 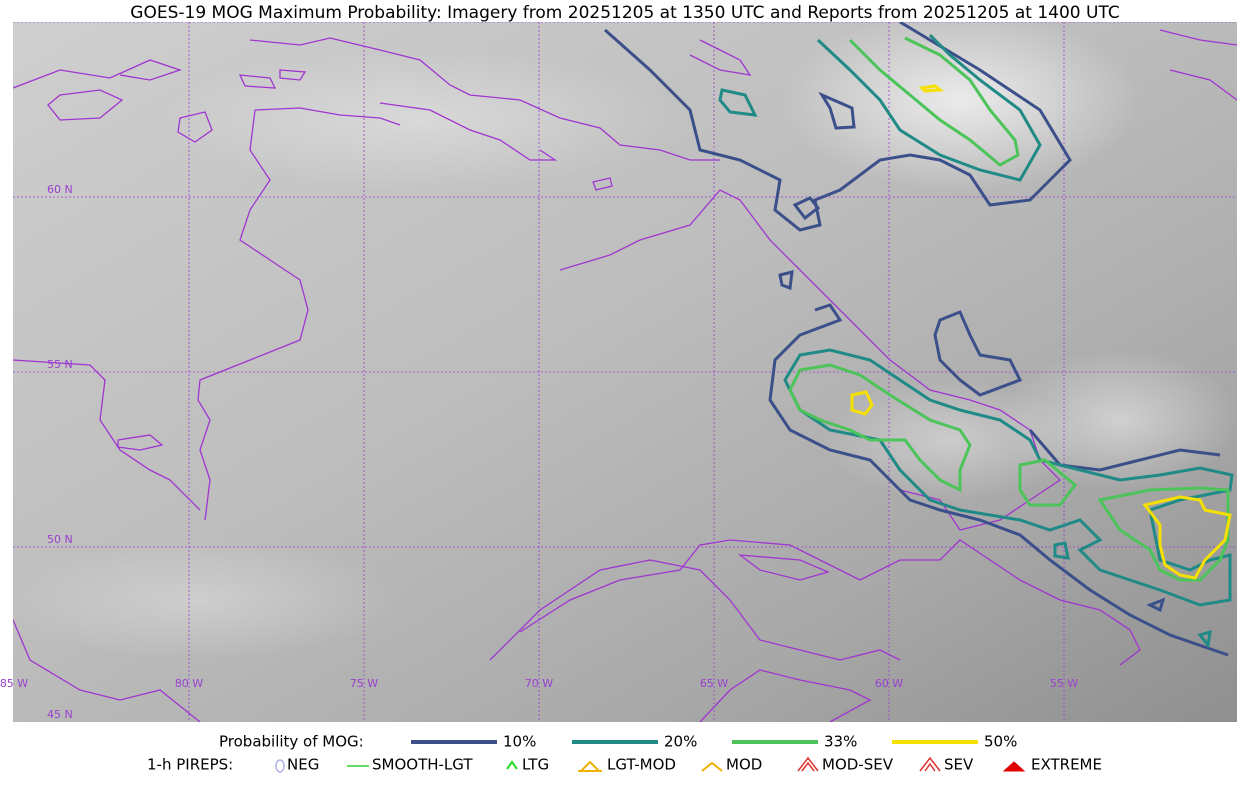 I want to click on longitude-label: 60 W, so click(x=889, y=683).